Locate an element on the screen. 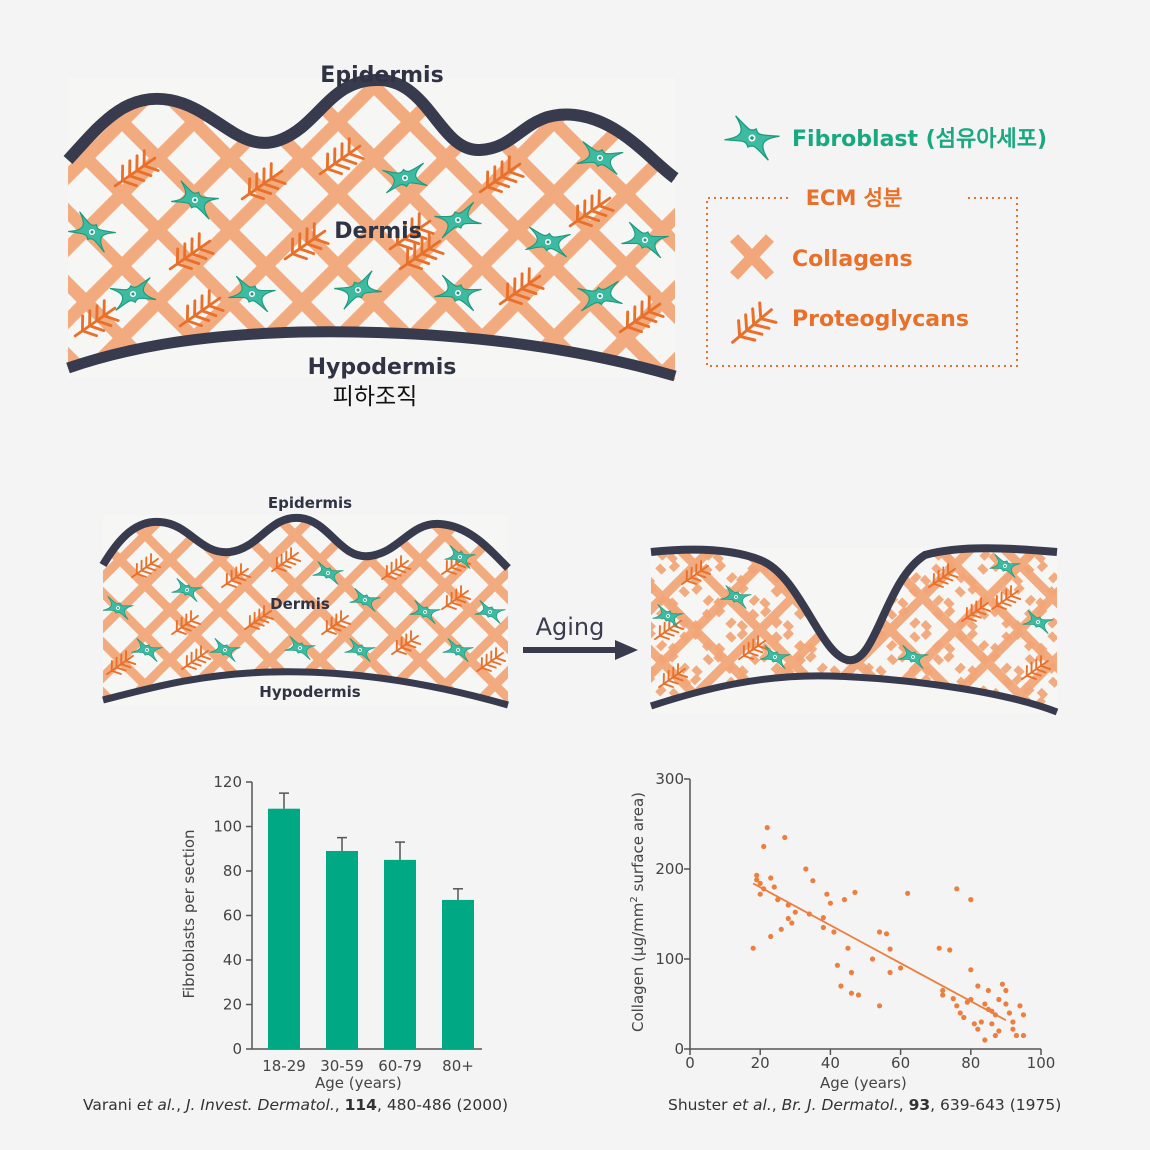  scatter-x-tick-label: 0 is located at coordinates (690, 1063).